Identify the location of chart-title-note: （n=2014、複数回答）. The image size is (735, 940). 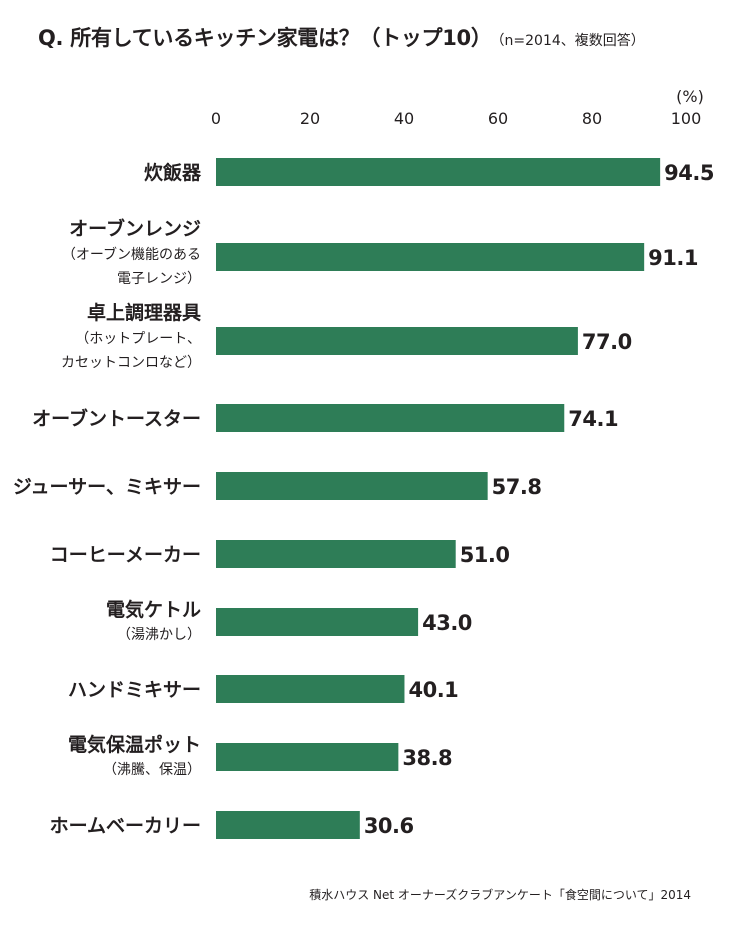
(571, 41).